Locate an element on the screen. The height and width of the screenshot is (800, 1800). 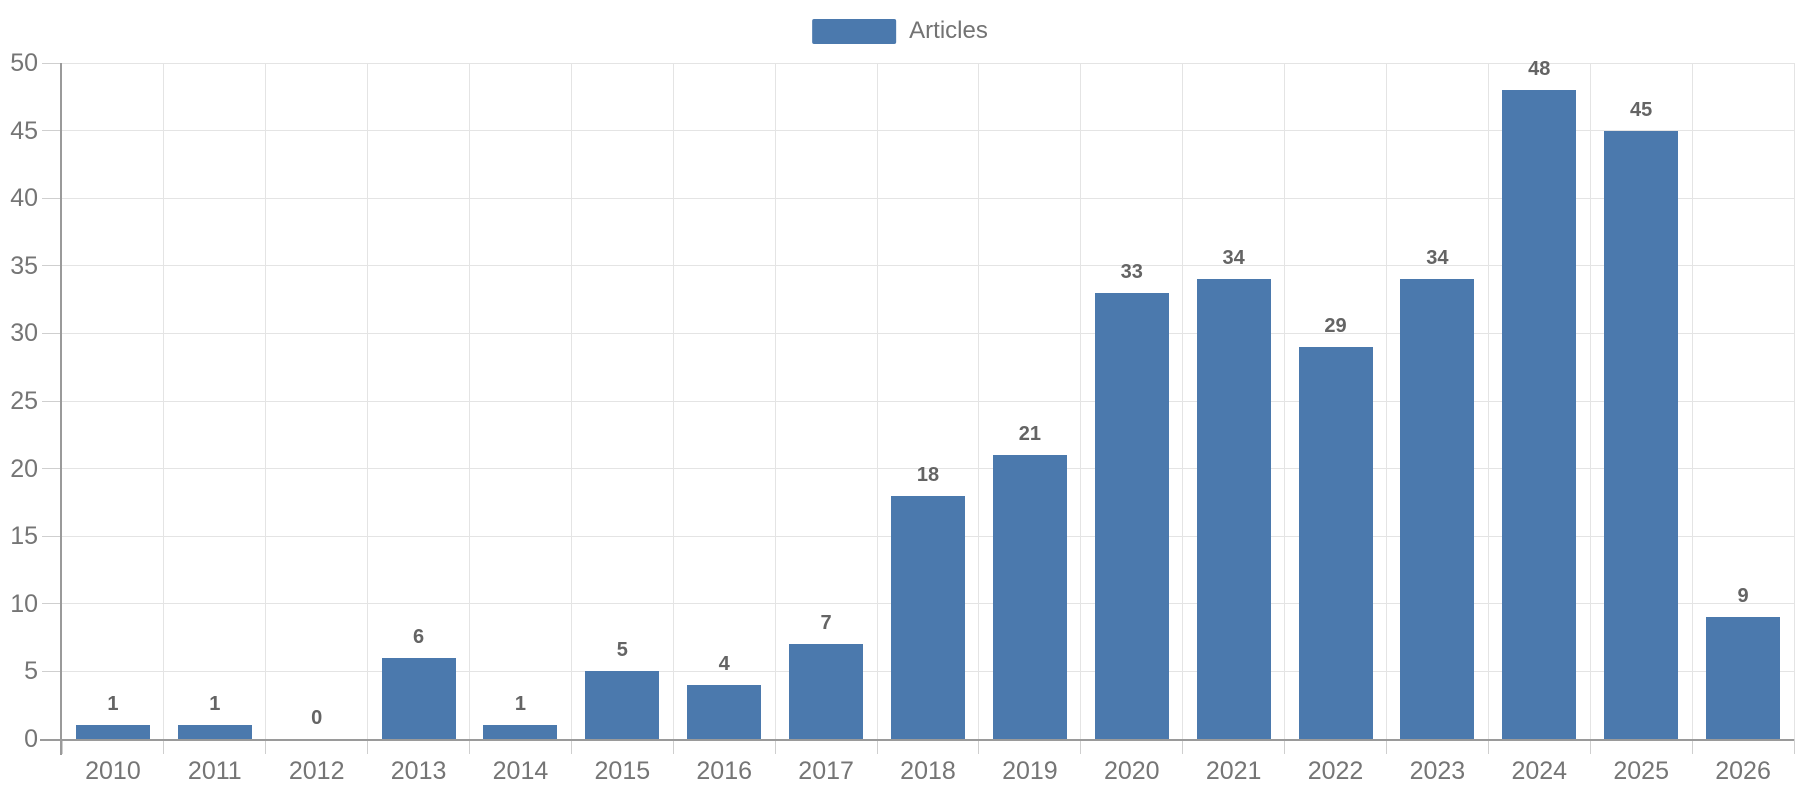
x-axis-line is located at coordinates (917, 740).